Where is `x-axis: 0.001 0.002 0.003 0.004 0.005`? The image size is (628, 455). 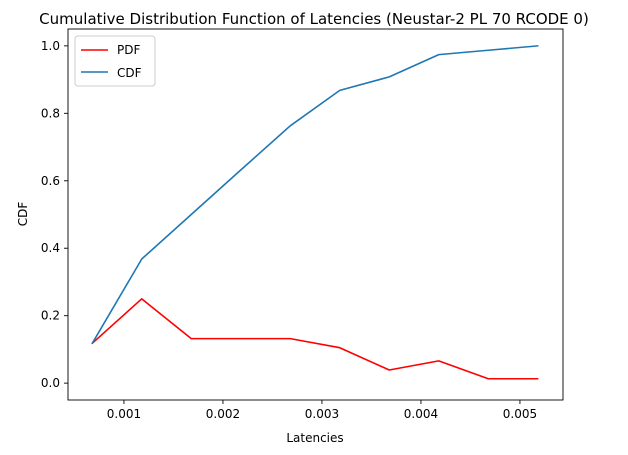 x-axis: 0.001 0.002 0.003 0.004 0.005 is located at coordinates (322, 410).